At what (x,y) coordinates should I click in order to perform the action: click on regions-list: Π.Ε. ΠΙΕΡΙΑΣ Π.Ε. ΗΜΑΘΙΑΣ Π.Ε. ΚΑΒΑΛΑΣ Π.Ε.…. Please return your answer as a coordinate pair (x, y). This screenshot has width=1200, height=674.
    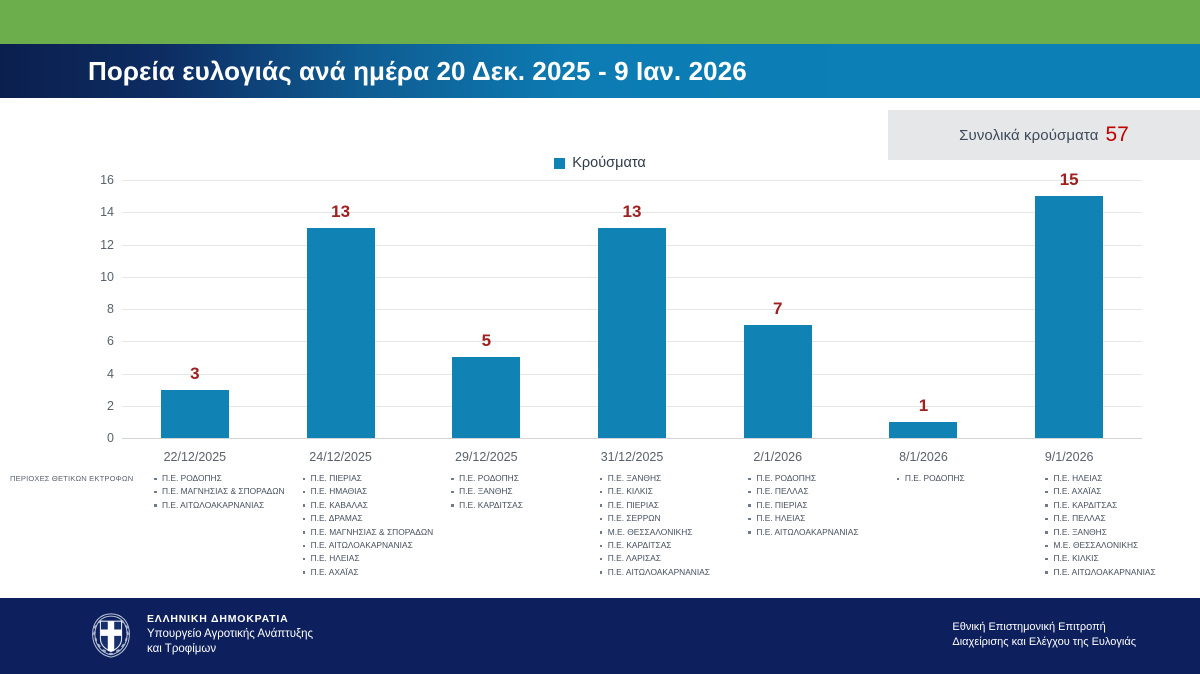
    Looking at the image, I should click on (372, 525).